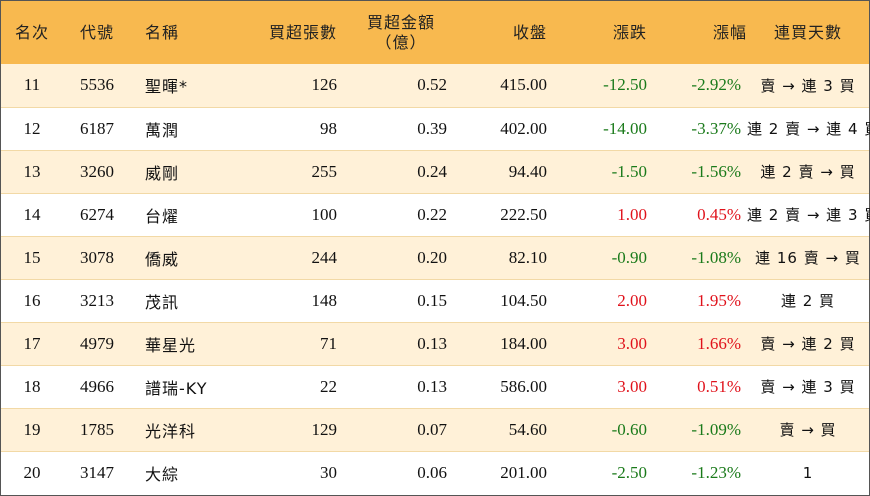 This screenshot has width=870, height=496. What do you see at coordinates (162, 216) in the screenshot?
I see `cell-name: 台燿` at bounding box center [162, 216].